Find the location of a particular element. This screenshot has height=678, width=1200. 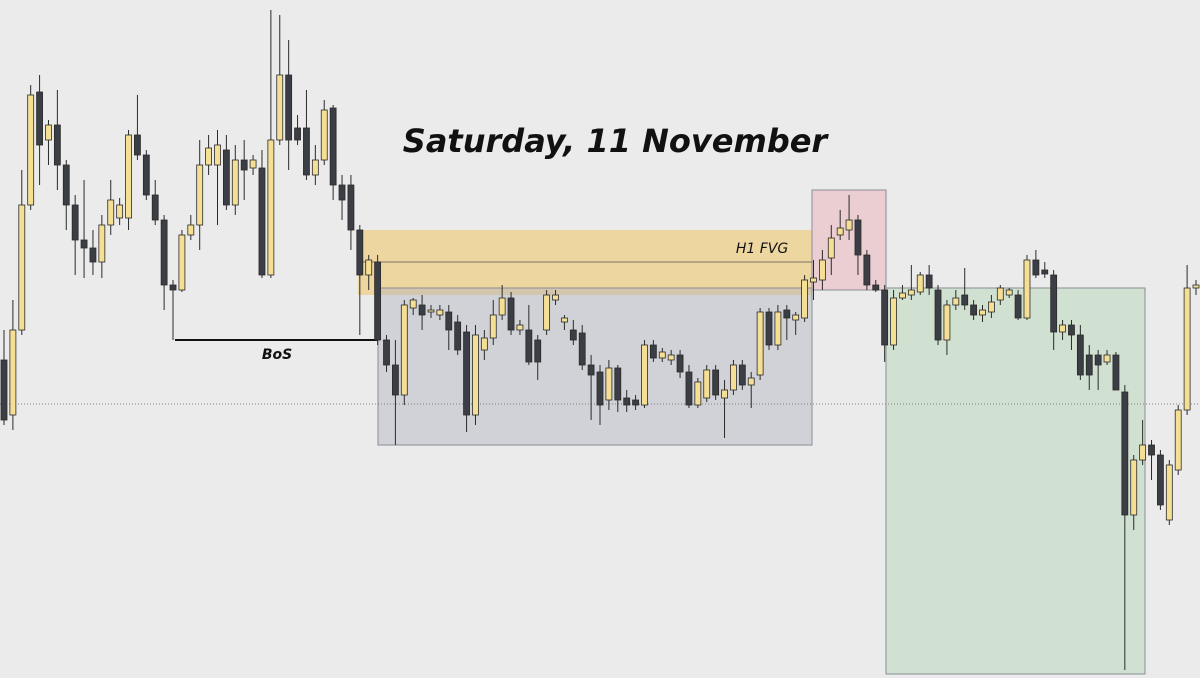

fvg-zone is located at coordinates (585, 262).